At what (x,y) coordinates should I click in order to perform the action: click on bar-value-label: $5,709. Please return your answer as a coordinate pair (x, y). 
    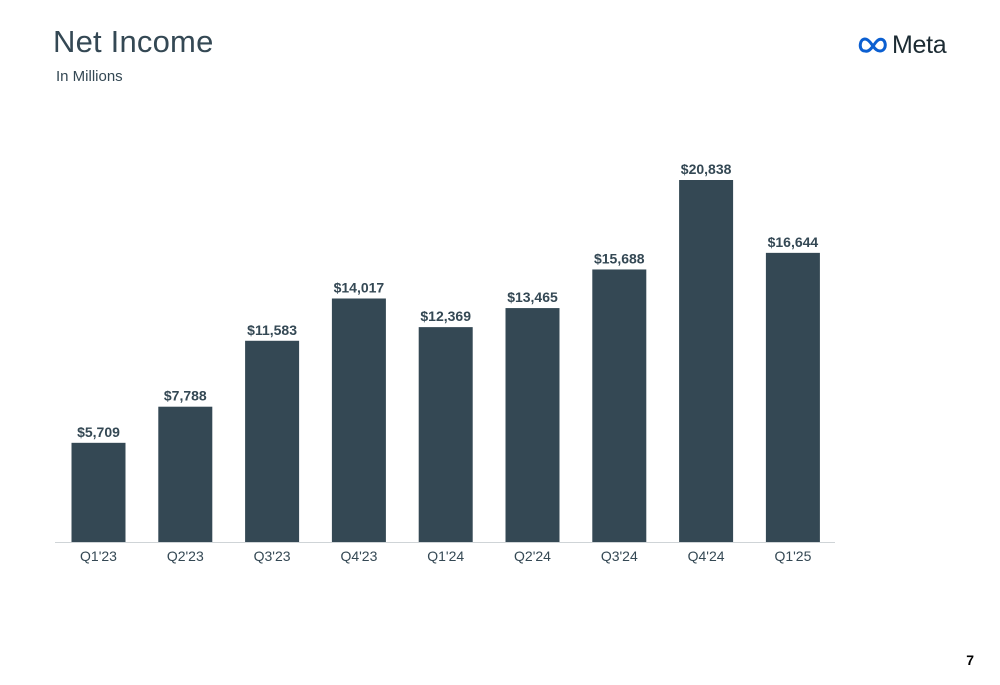
    Looking at the image, I should click on (98, 432).